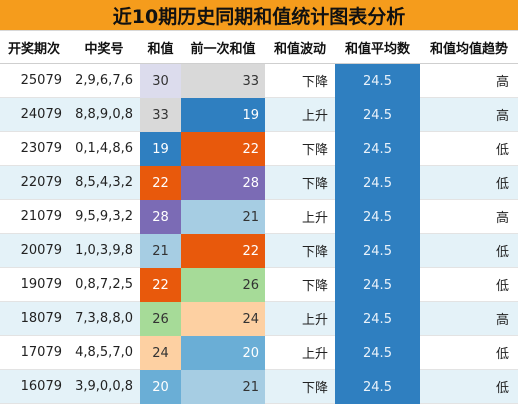  What do you see at coordinates (223, 353) in the screenshot?
I see `previous-sum-cell: 20` at bounding box center [223, 353].